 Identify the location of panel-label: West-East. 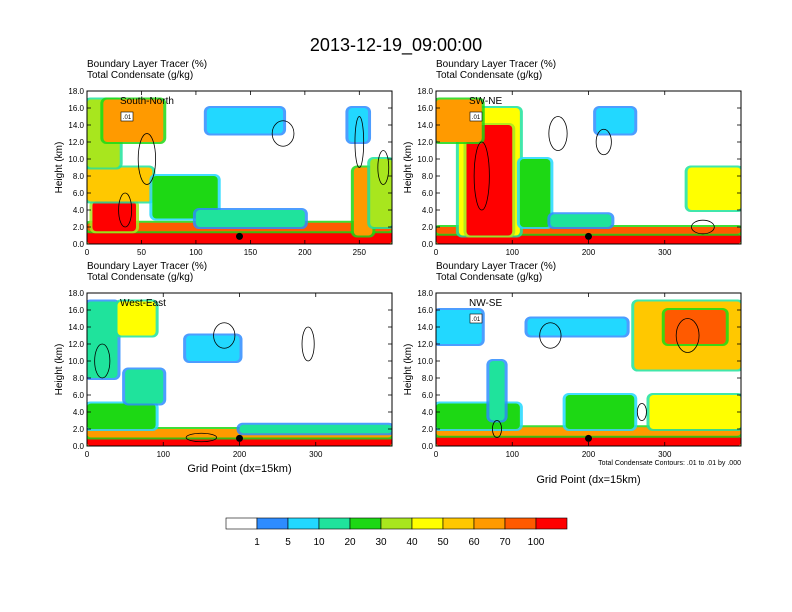
(143, 303).